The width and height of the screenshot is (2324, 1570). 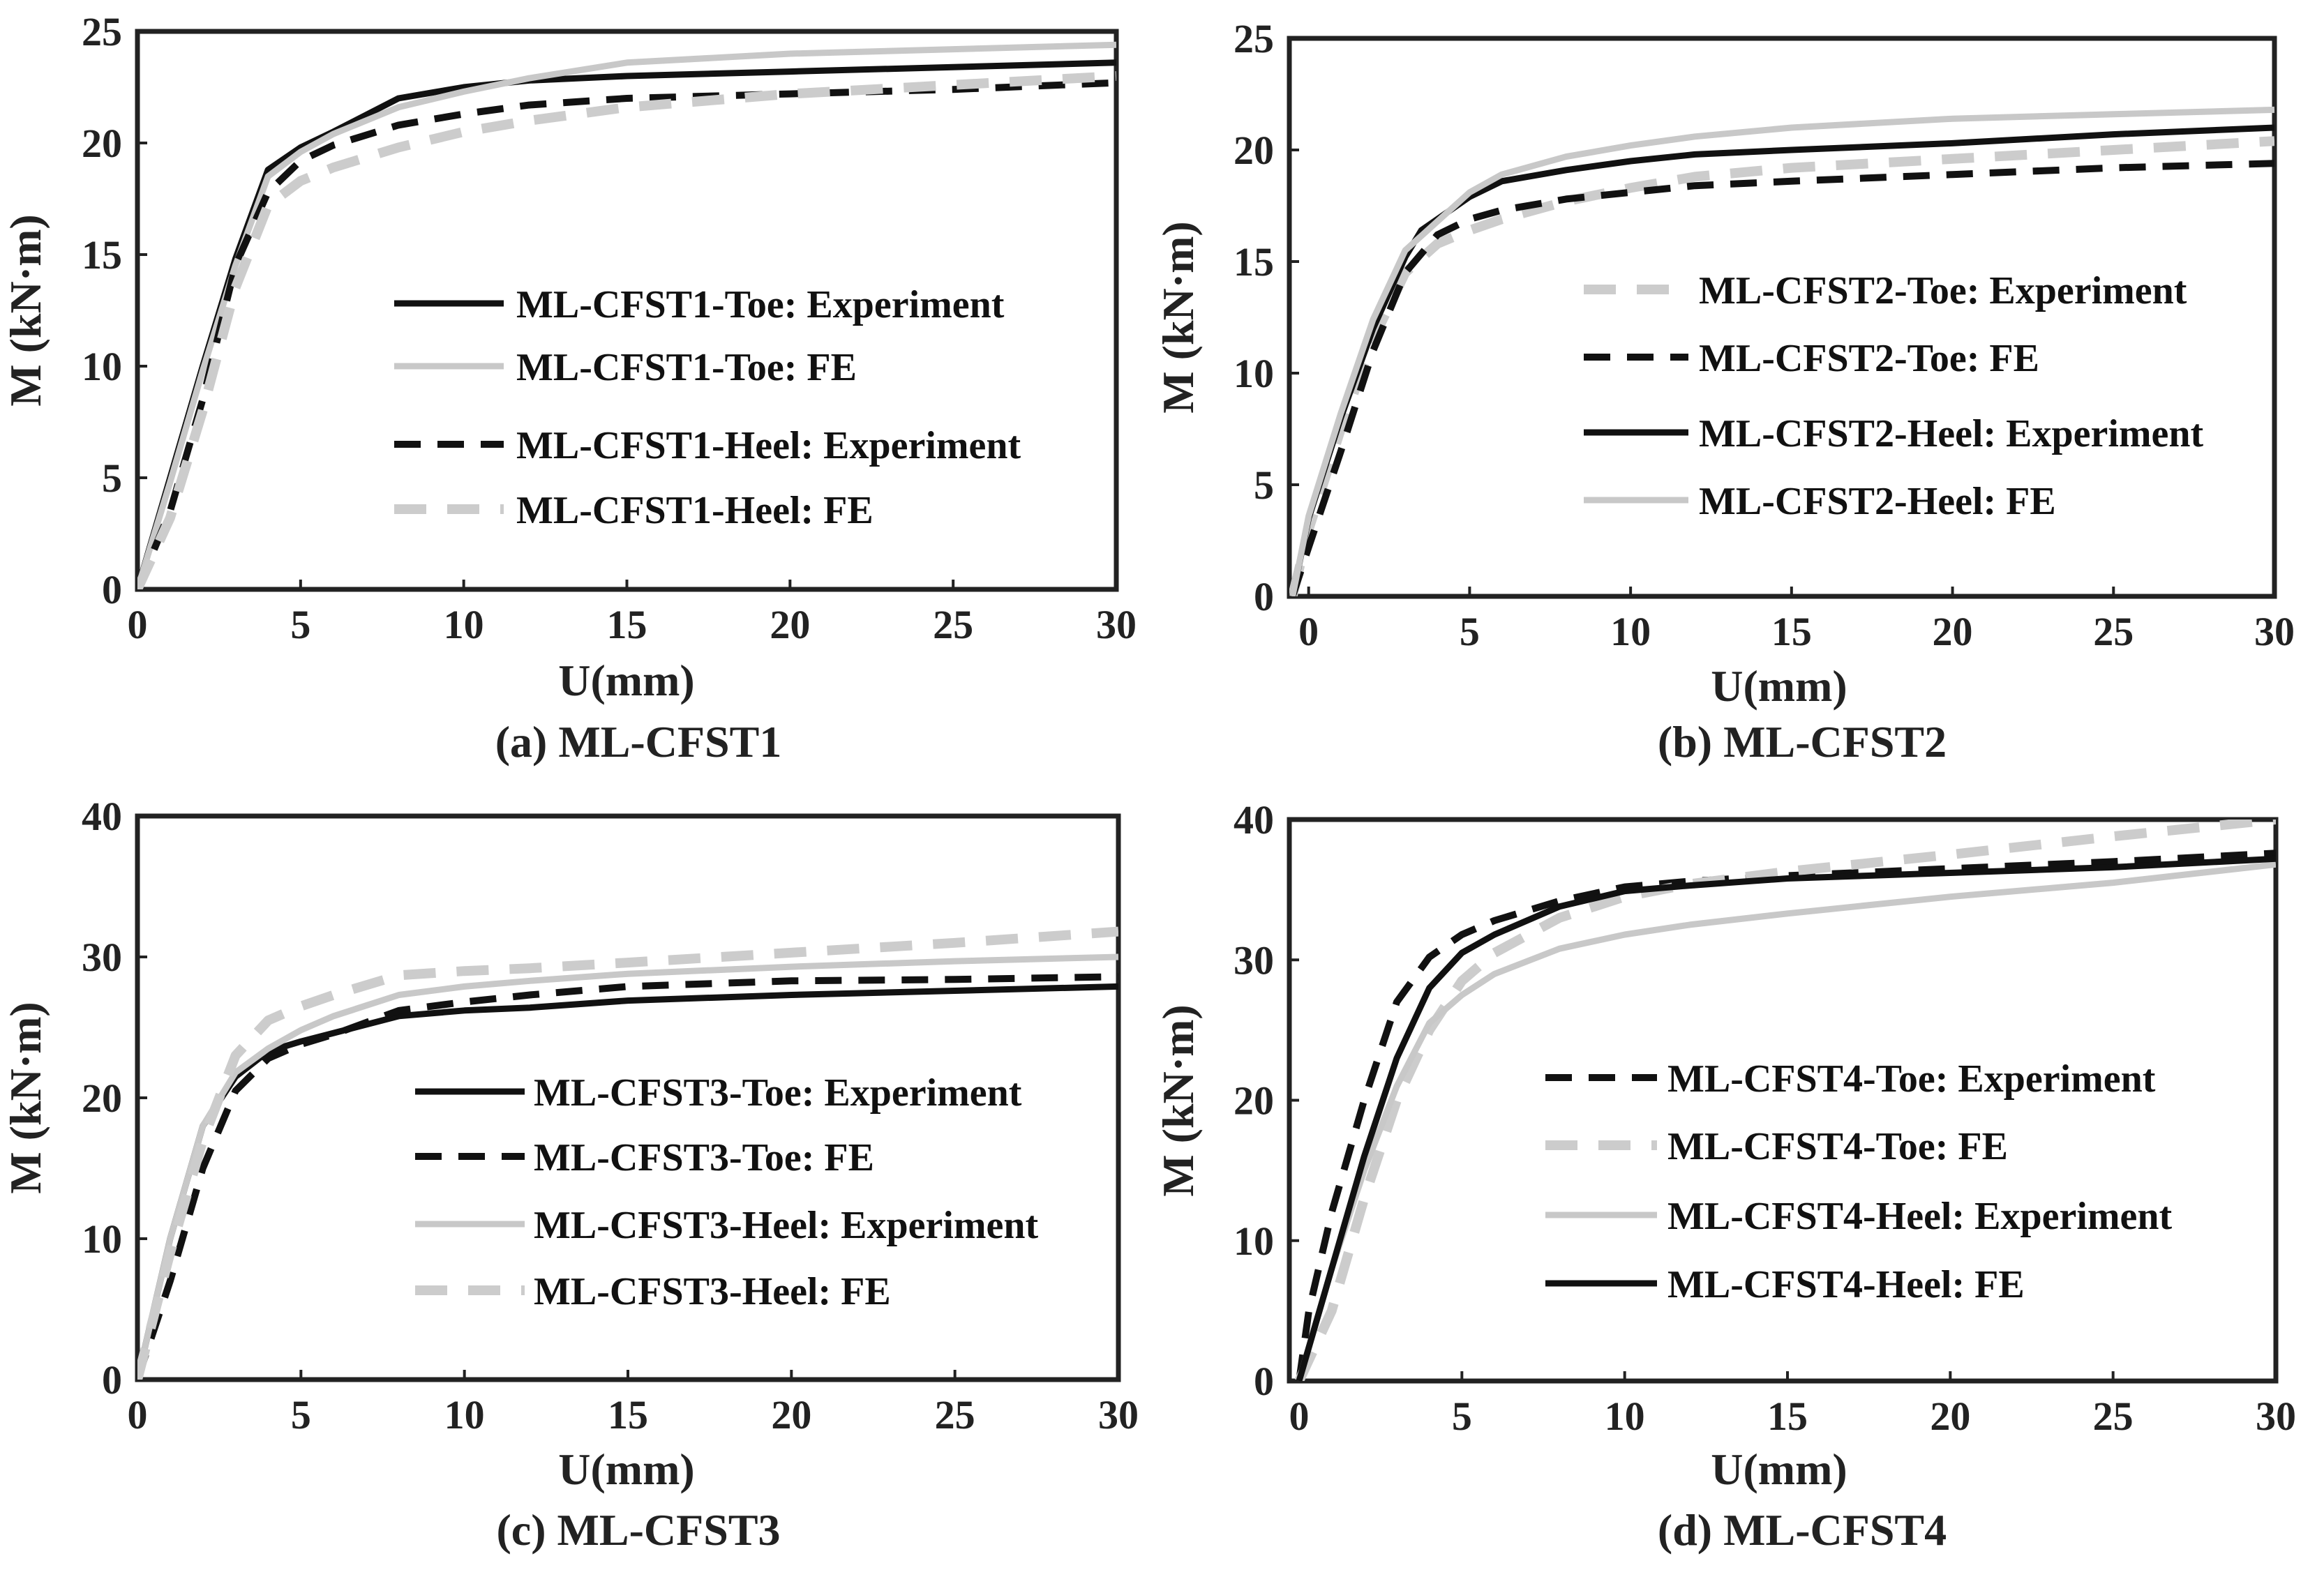 I want to click on legend-label-2: ML-CFST3-Toe: FE, so click(x=704, y=1157).